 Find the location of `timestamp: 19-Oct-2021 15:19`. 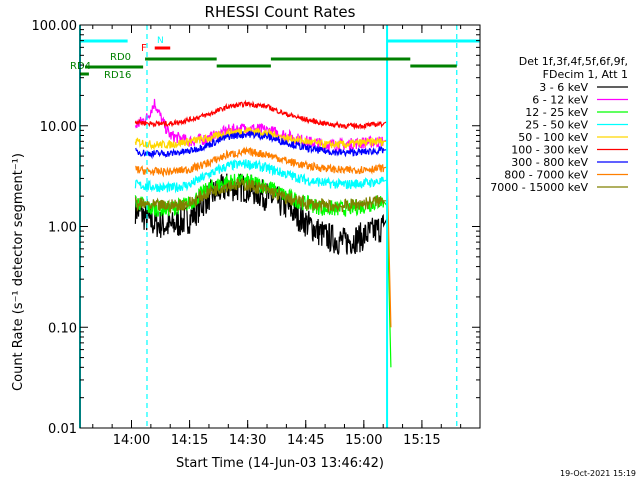

timestamp: 19-Oct-2021 15:19 is located at coordinates (598, 473).